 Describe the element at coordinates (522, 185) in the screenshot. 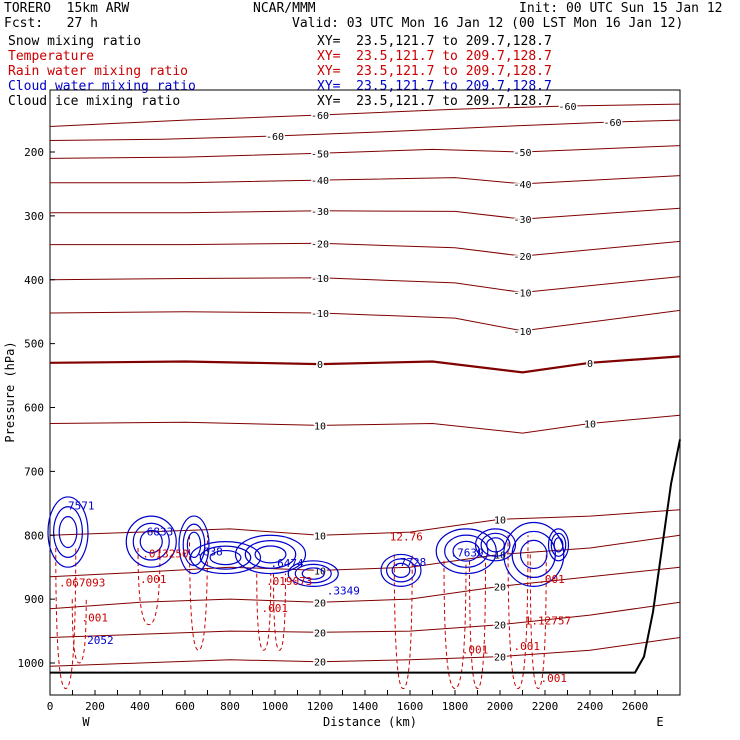

I see `contour-label: -40` at that location.